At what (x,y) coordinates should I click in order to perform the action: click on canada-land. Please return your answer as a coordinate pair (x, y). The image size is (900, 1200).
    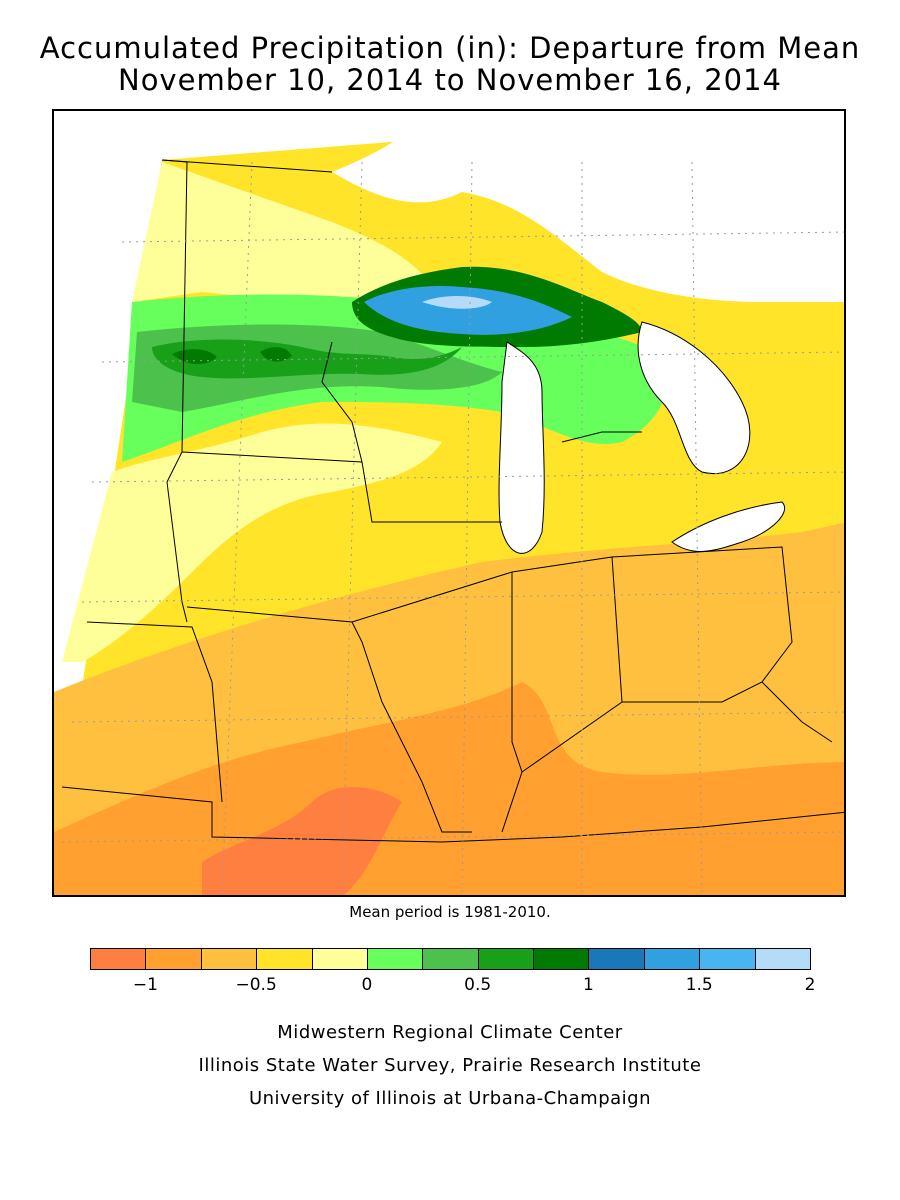
    Looking at the image, I should click on (588, 206).